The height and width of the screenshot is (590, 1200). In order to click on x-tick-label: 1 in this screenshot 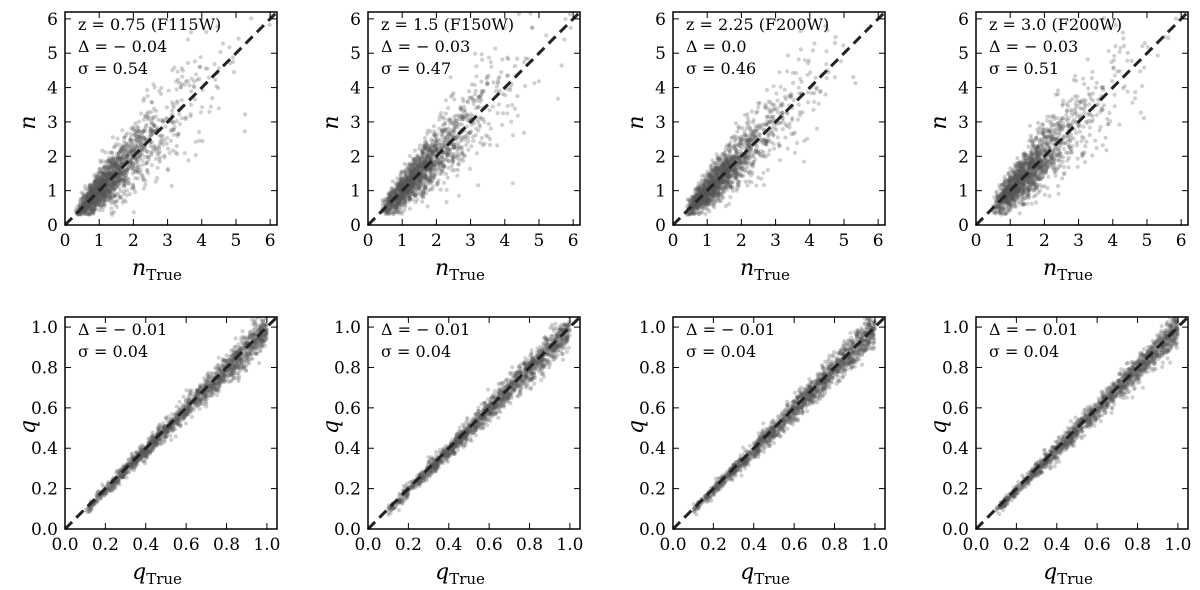, I will do `click(707, 241)`.